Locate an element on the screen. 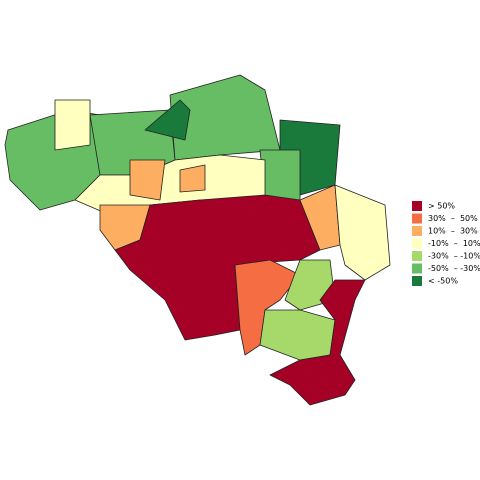 The image size is (480, 480). legend-label: 30% – 50% is located at coordinates (453, 218).